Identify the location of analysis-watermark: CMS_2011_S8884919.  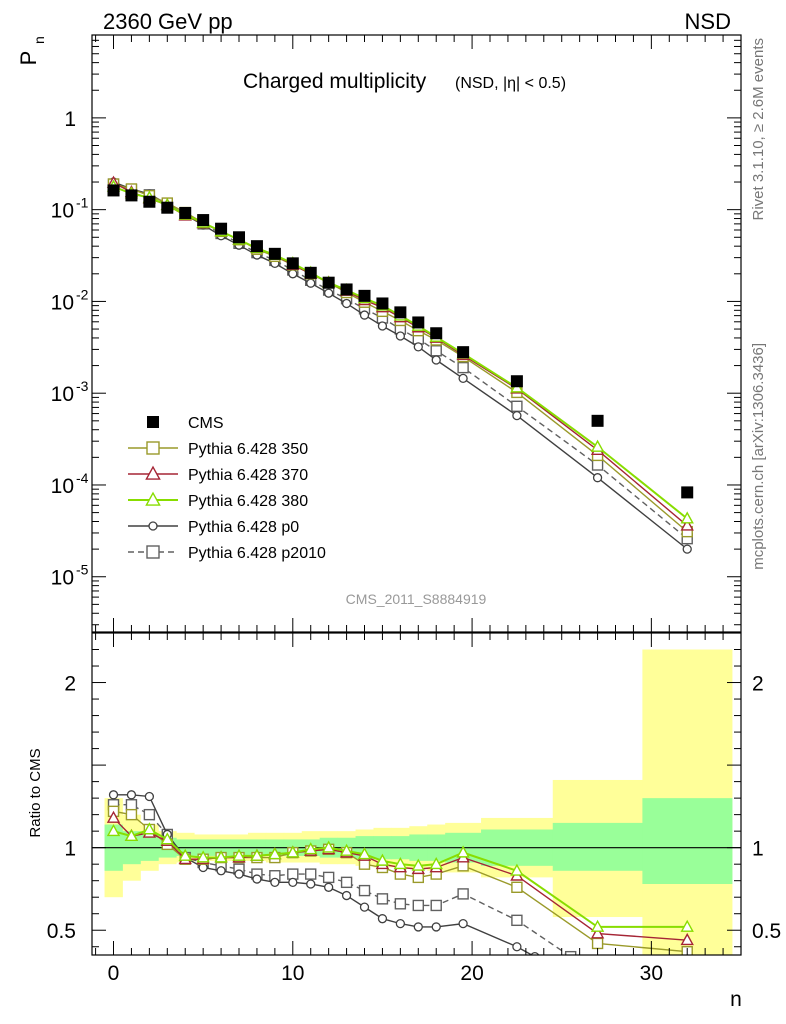
(416, 599).